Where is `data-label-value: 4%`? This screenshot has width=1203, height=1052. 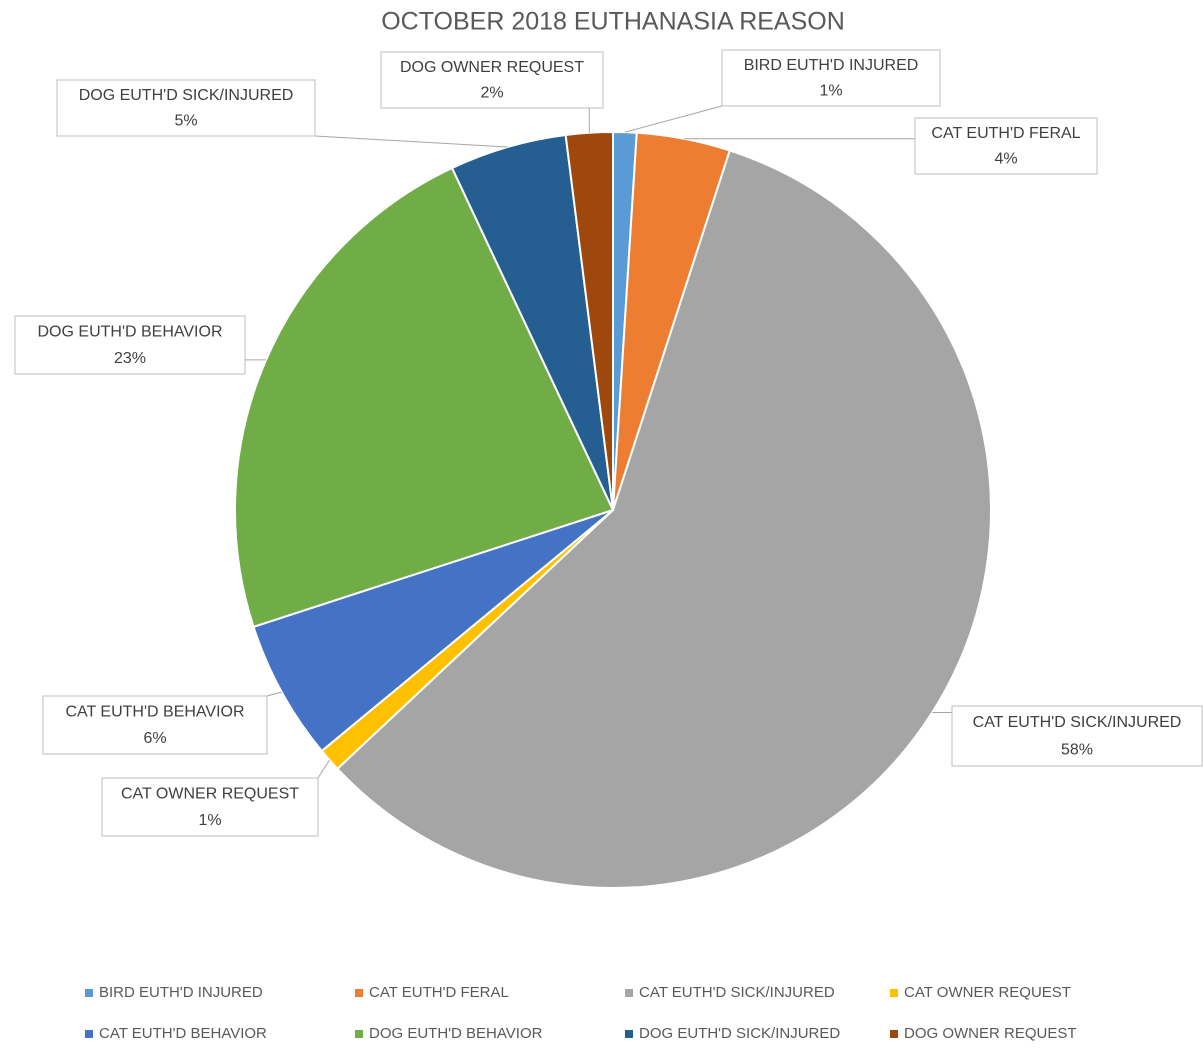
data-label-value: 4% is located at coordinates (1005, 159).